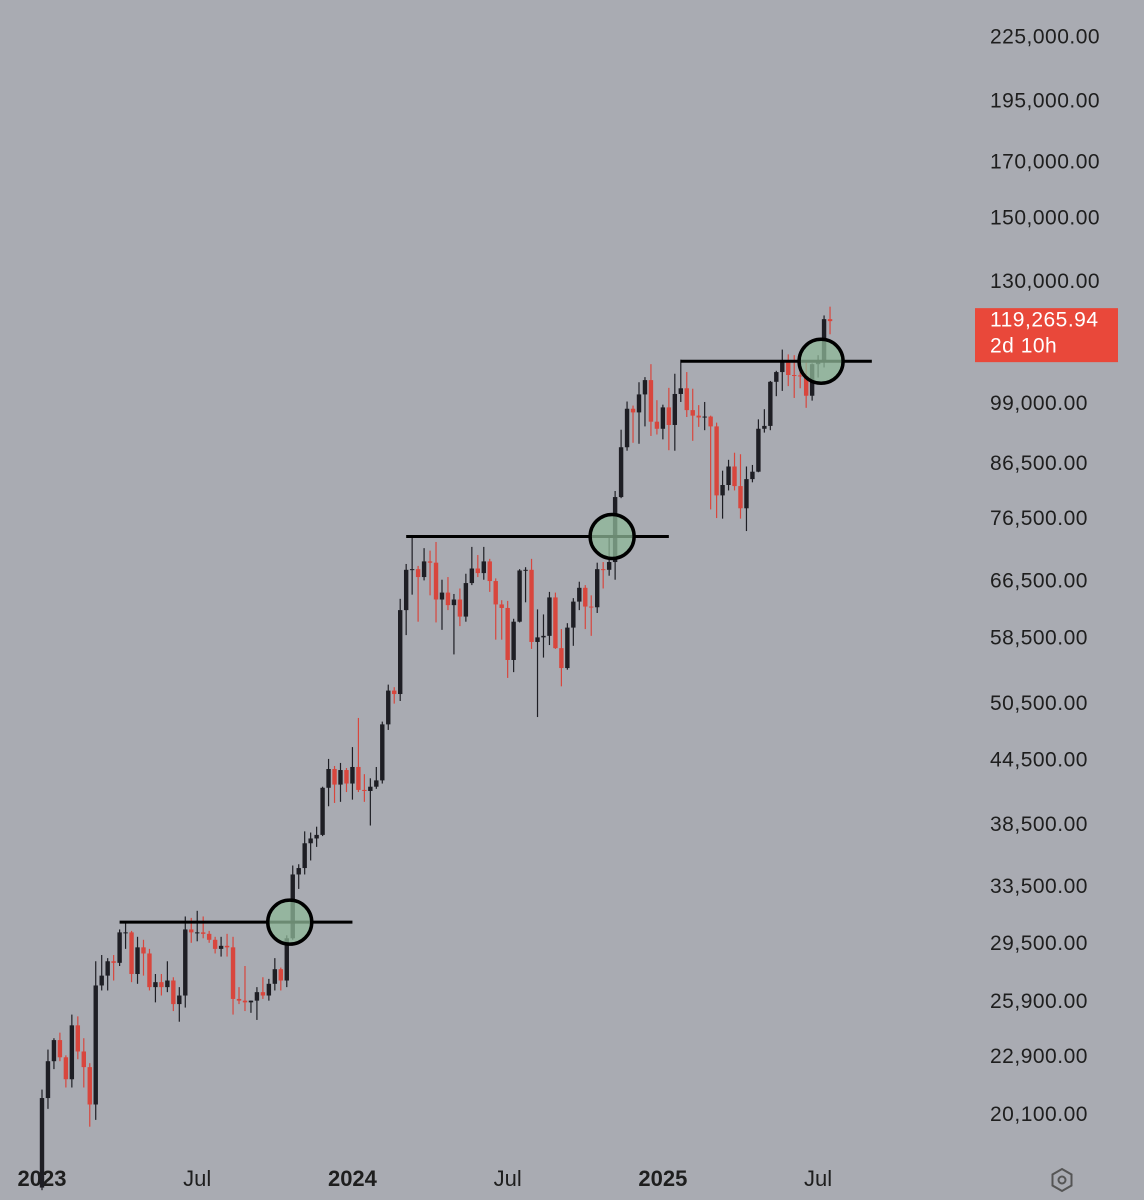 This screenshot has height=1200, width=1144. I want to click on y-tick-label: 33,500.00, so click(1039, 886).